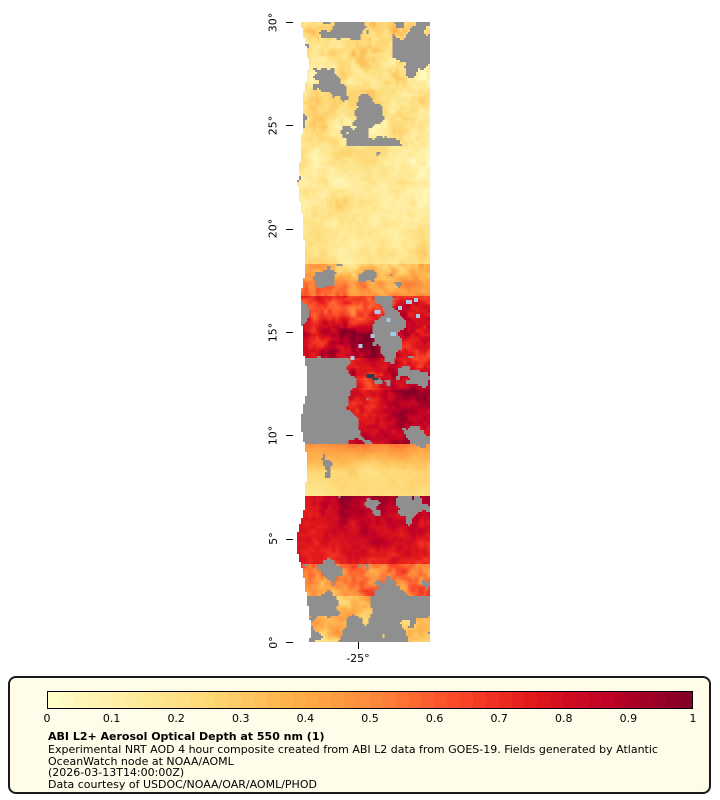 The height and width of the screenshot is (800, 720). I want to click on colorbar-tick-label: 0, so click(47, 718).